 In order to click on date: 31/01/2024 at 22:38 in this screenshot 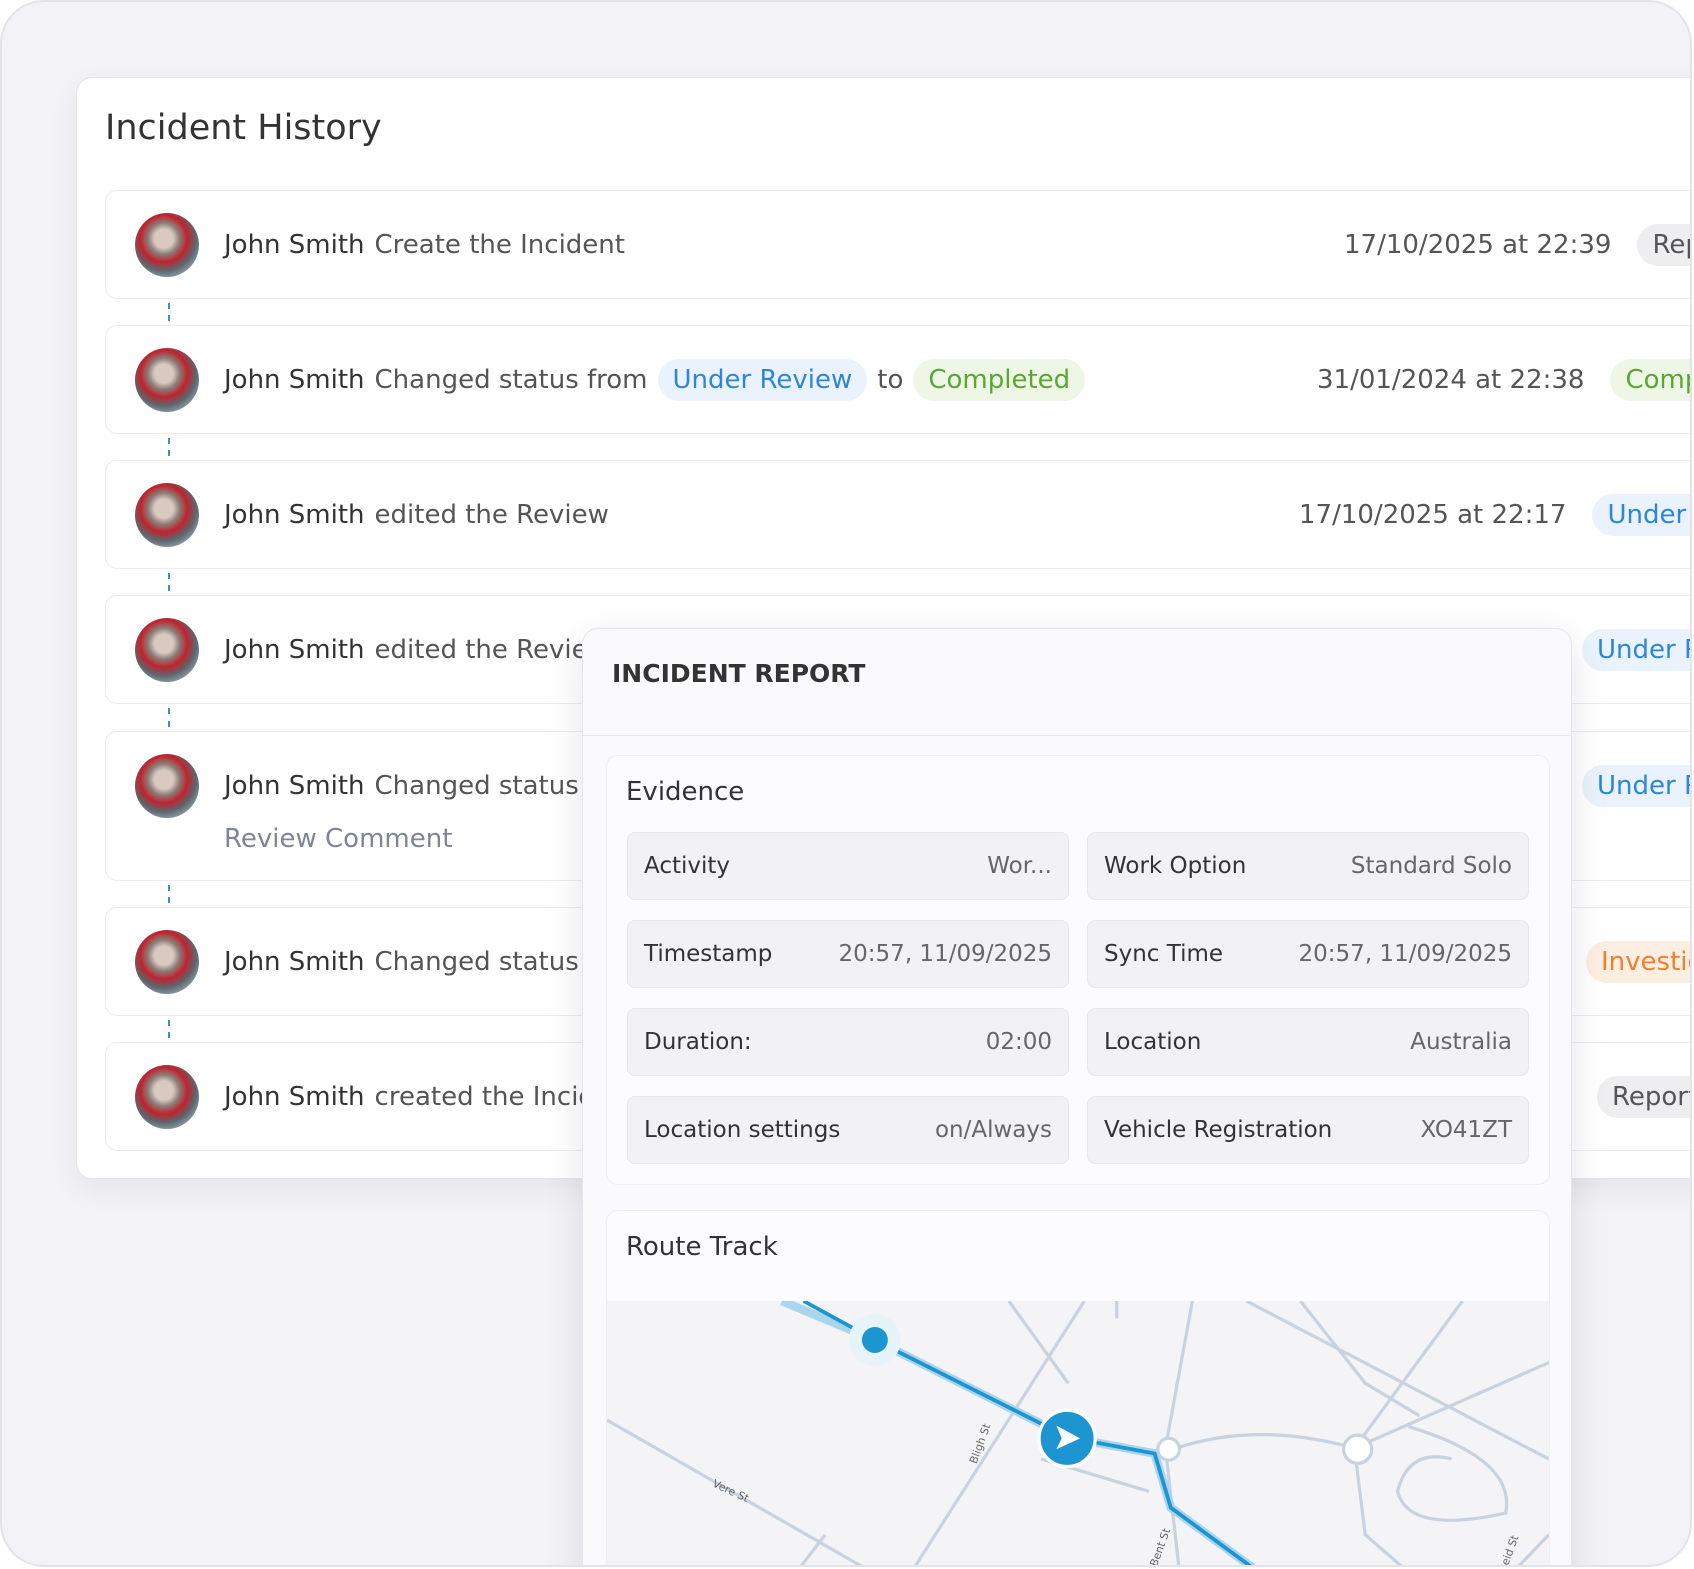, I will do `click(1451, 380)`.